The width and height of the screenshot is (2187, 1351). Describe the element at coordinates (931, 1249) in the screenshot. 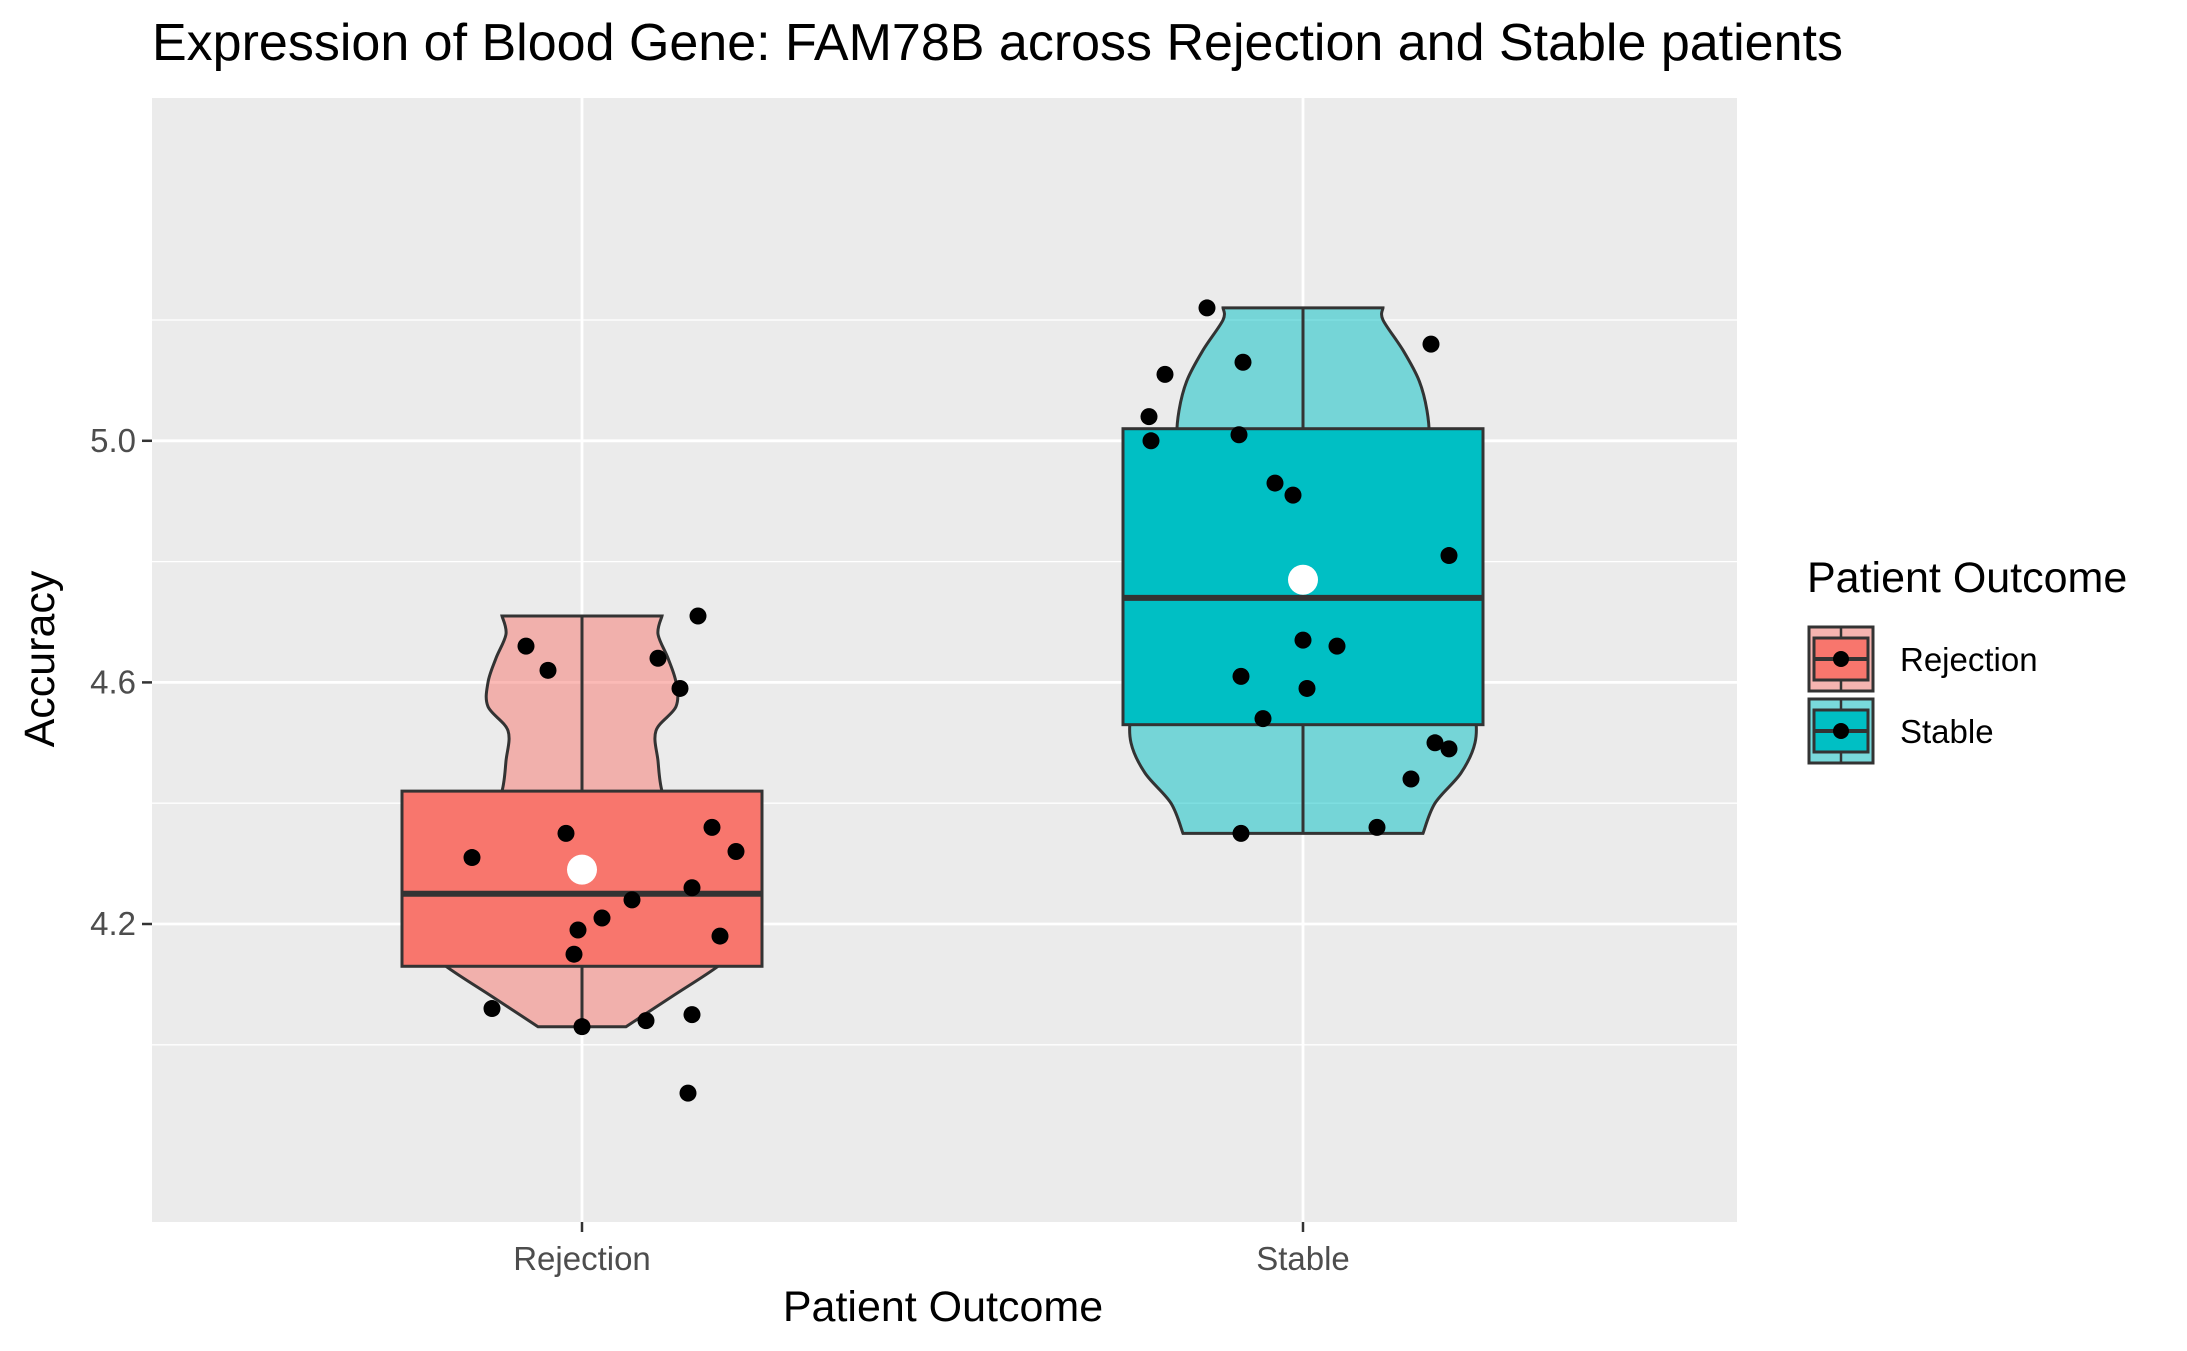

I see `x-axis: Rejection Stable` at that location.